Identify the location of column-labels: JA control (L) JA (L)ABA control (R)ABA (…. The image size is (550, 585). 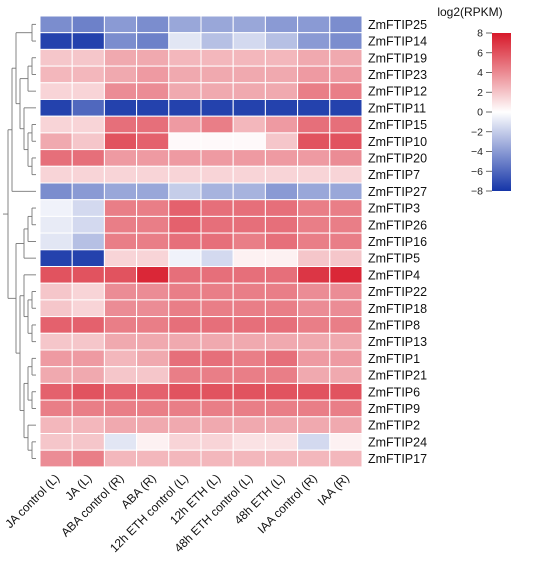
(177, 513).